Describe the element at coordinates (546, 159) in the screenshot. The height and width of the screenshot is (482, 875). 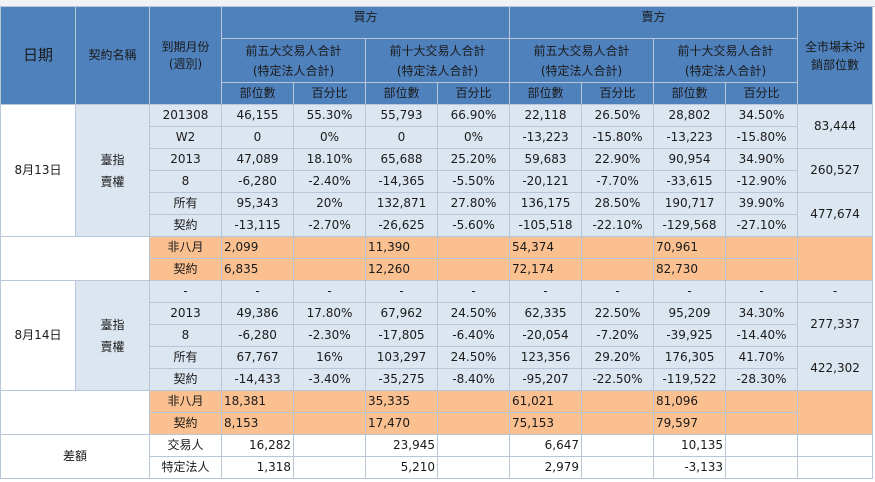
I see `value-cell: 59,683` at that location.